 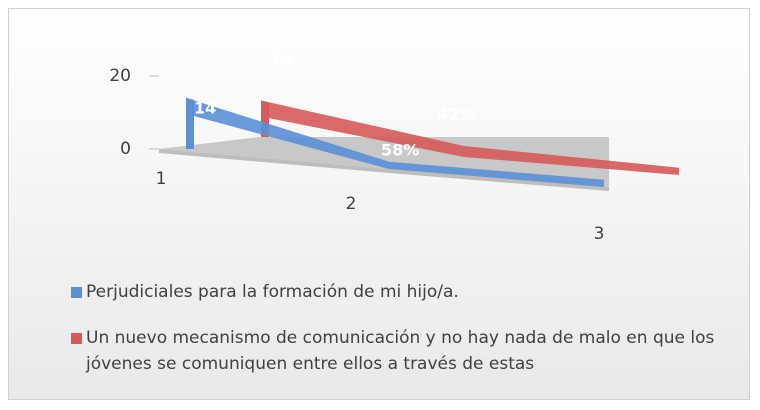 I want to click on data-label: 14, so click(x=205, y=108).